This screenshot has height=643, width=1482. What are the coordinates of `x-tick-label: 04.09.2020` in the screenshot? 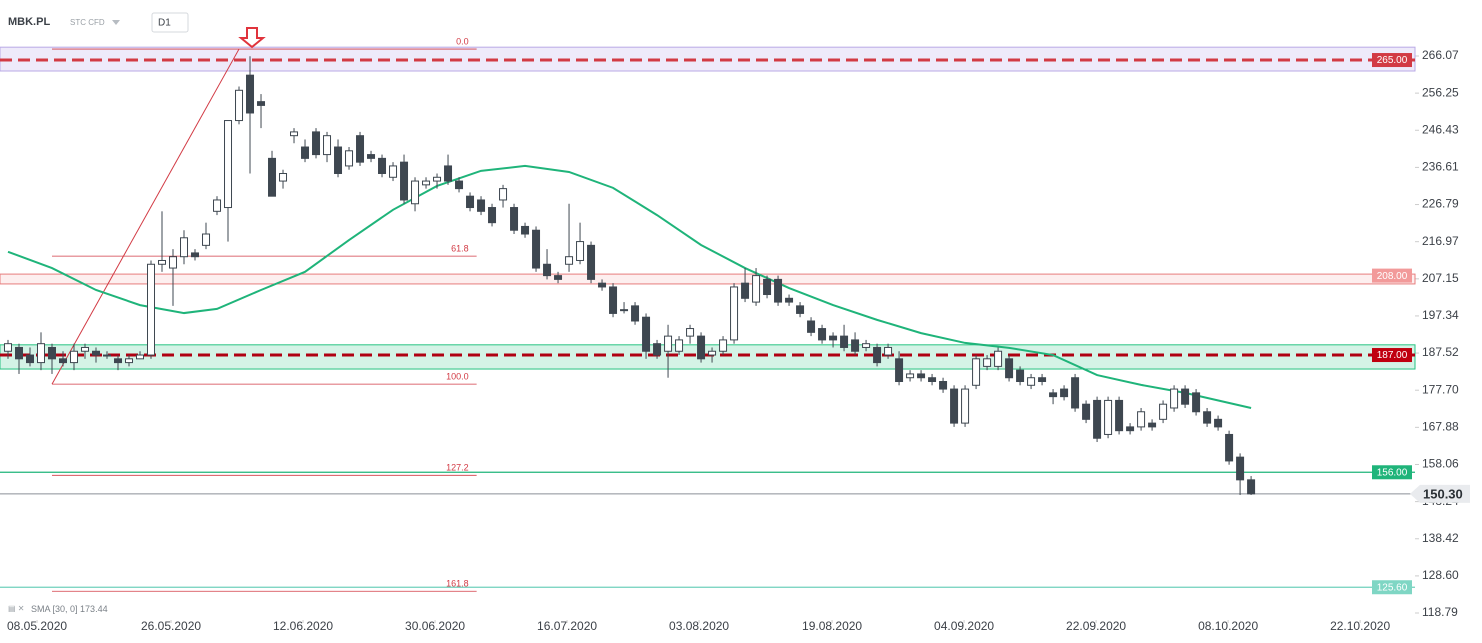 It's located at (964, 626).